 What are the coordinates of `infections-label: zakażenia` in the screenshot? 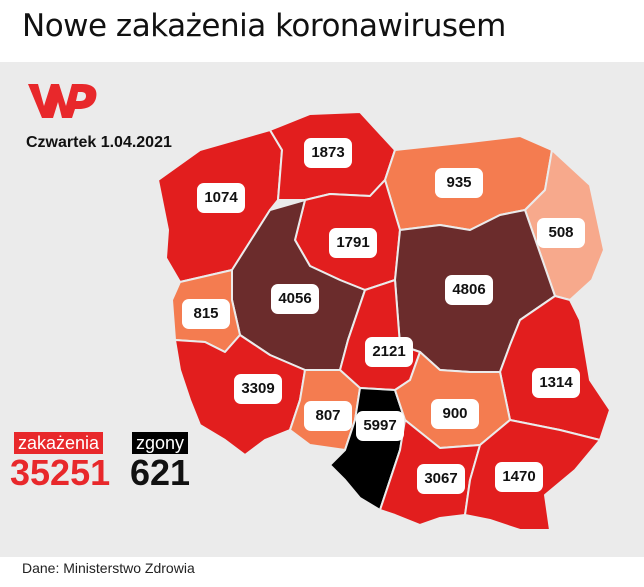 It's located at (59, 443).